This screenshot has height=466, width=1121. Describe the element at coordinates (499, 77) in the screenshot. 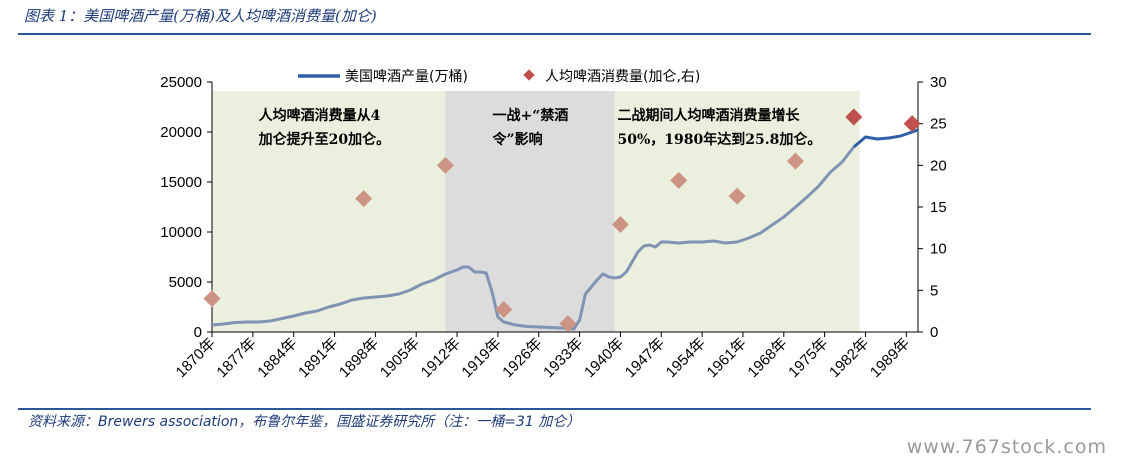

I see `legend: 美国啤酒产量(万桶) 人均啤酒消费量(加仑,右)` at that location.